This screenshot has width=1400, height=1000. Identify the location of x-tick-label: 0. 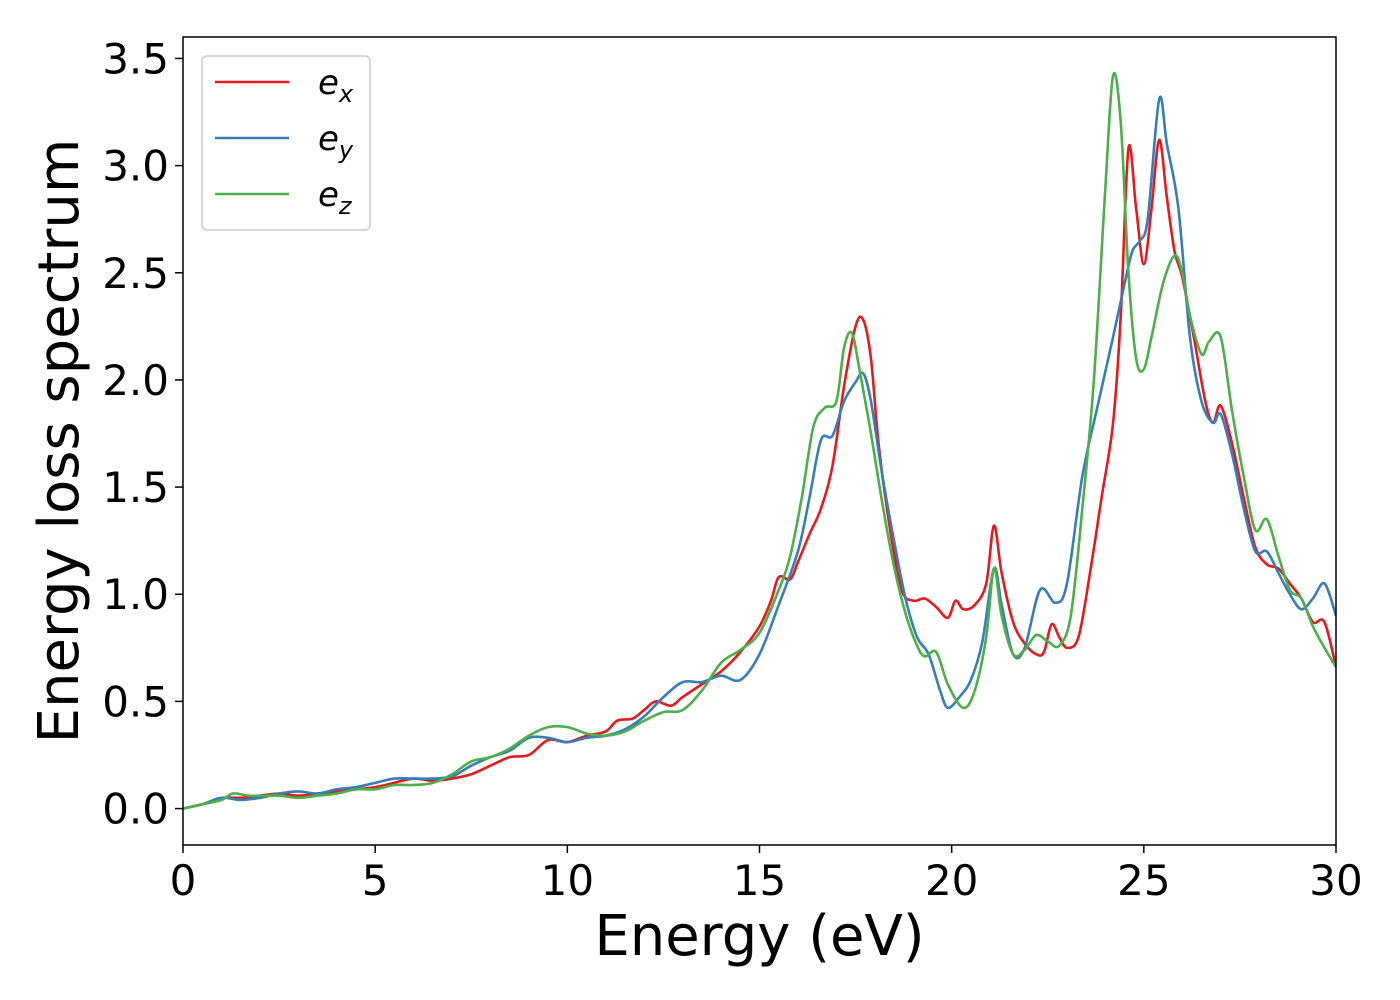
(183, 880).